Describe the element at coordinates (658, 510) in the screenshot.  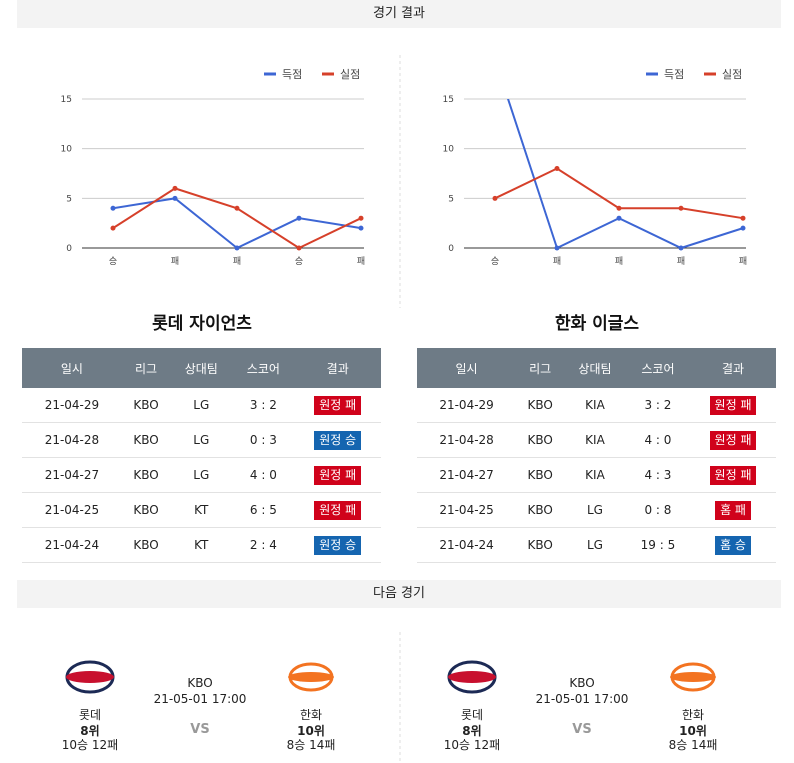
I see `cell: 0 : 8` at that location.